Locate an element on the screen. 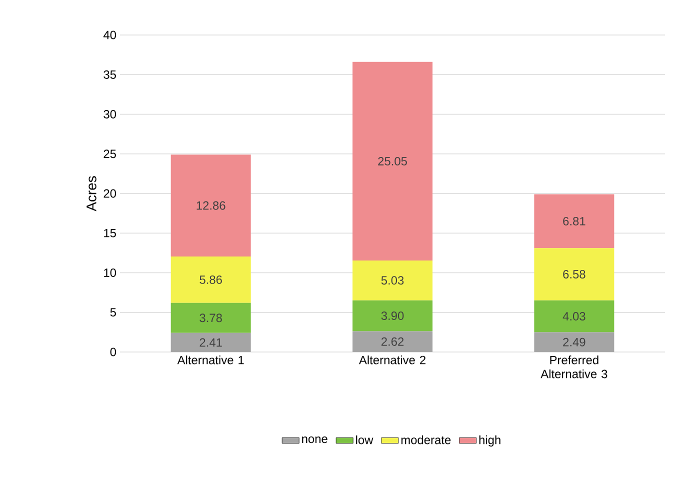 This screenshot has width=678, height=480. legend-label: none is located at coordinates (315, 440).